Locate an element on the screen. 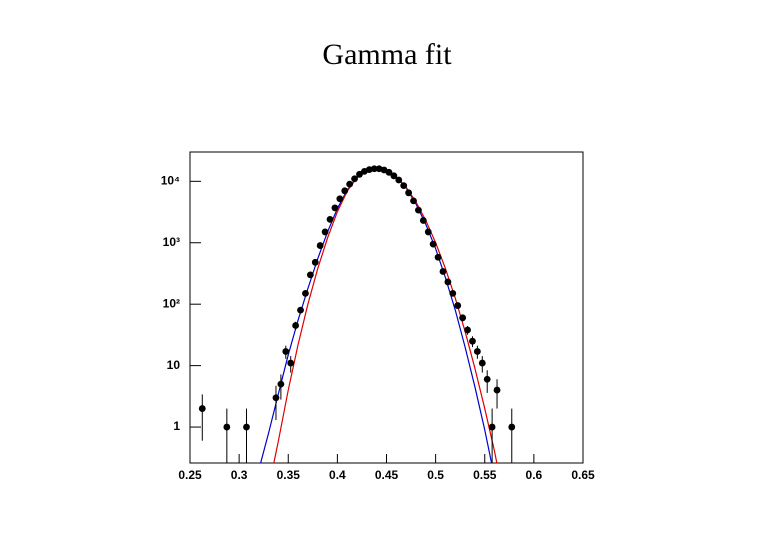  x-tick-label: 0.25 is located at coordinates (190, 475).